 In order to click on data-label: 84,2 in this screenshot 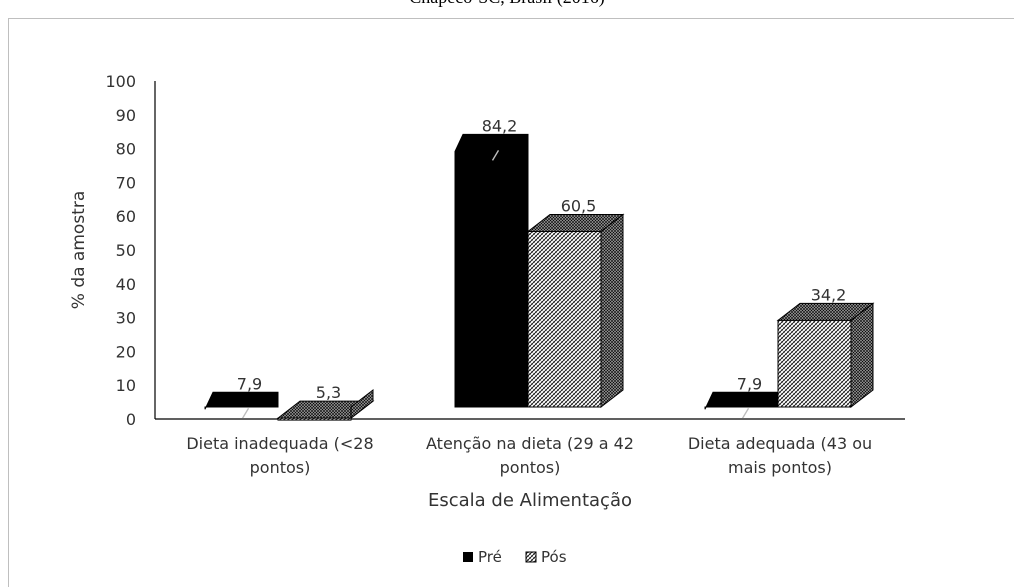, I will do `click(500, 125)`.